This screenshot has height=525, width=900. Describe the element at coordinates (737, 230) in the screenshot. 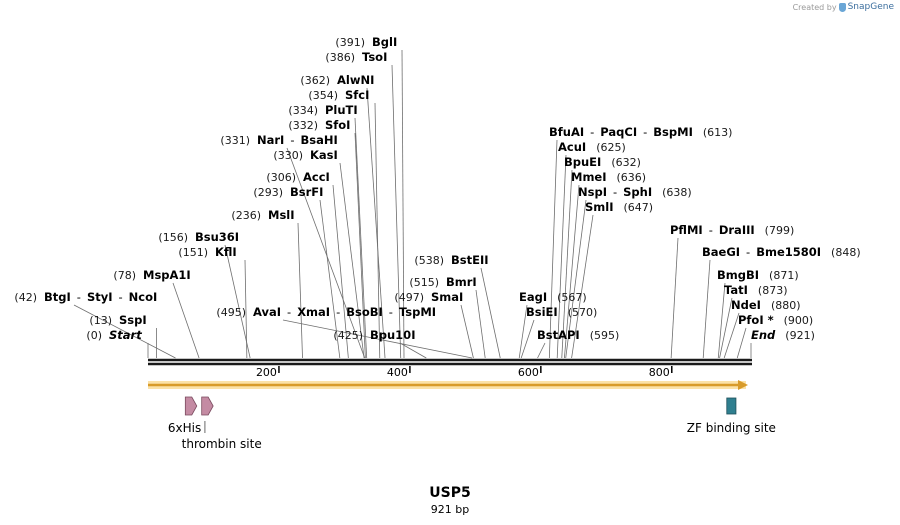

I see `site-name: DraIII` at that location.